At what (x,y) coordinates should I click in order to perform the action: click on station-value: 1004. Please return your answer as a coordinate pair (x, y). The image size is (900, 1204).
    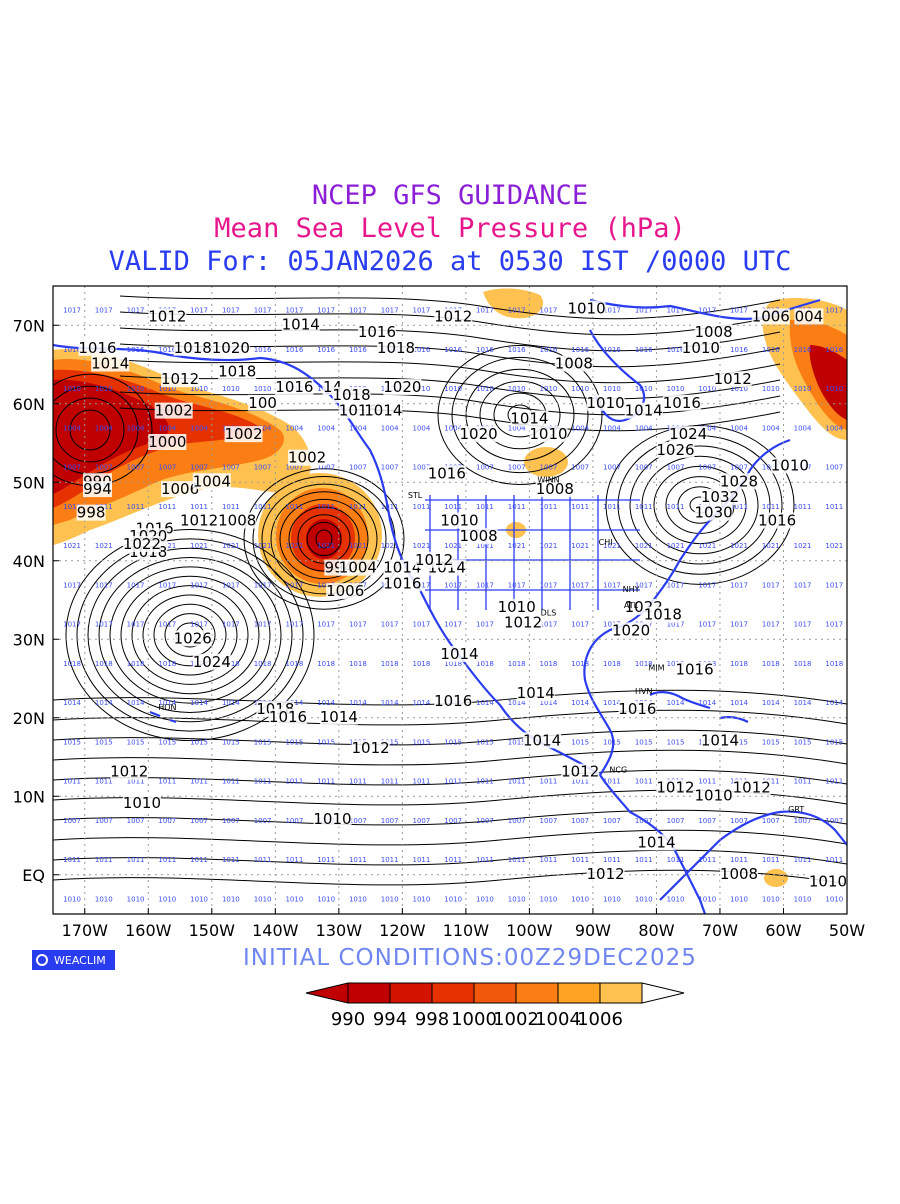
    Looking at the image, I should click on (612, 428).